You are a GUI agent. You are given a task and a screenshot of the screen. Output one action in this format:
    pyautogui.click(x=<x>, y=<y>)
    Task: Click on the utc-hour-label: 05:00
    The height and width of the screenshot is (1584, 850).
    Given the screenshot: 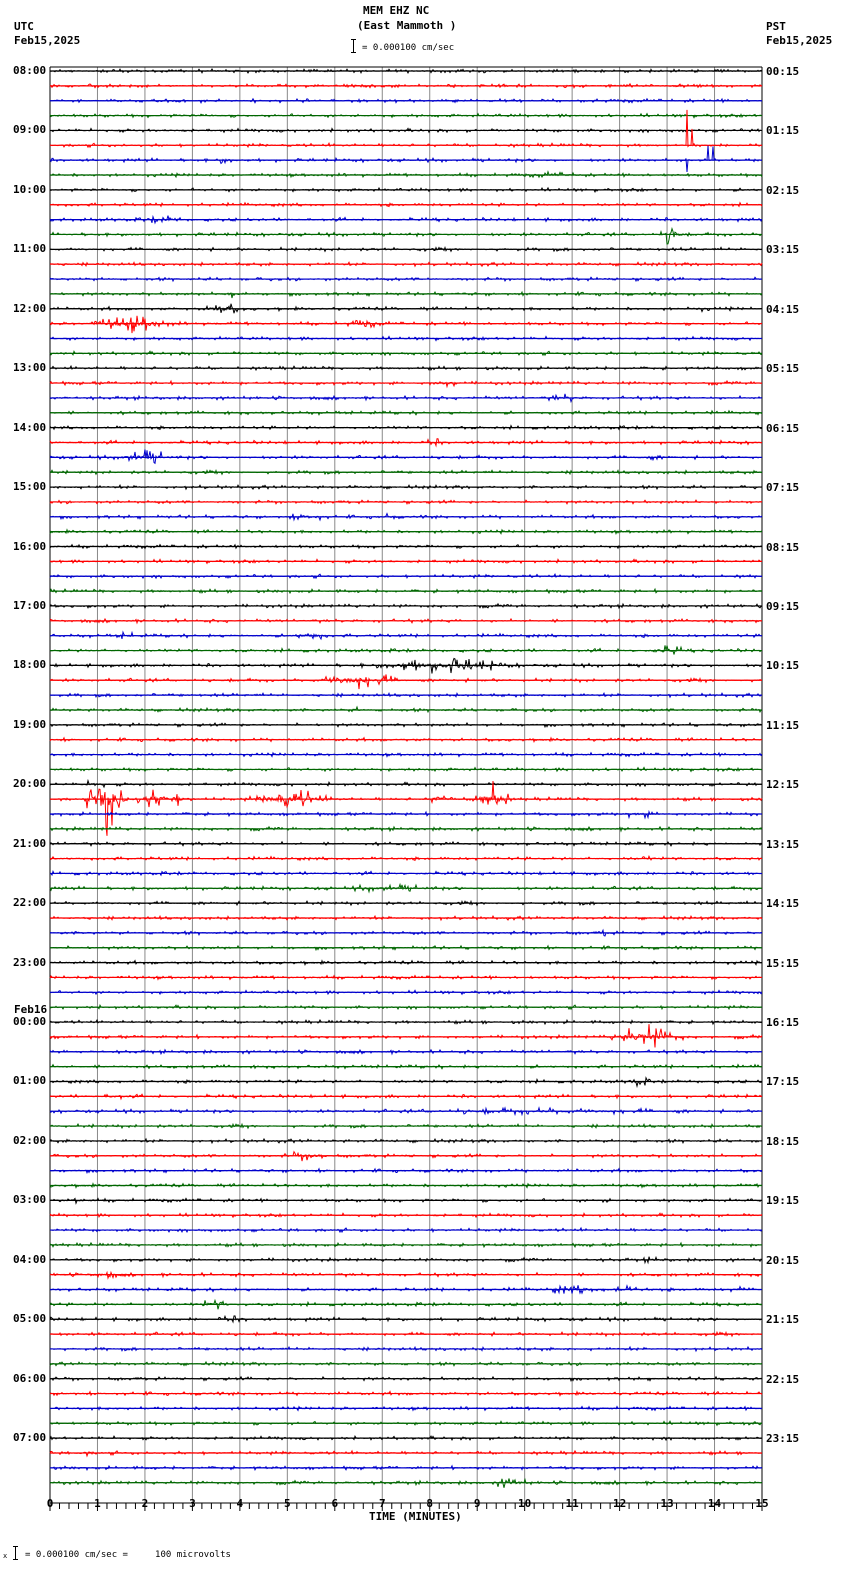 What is the action you would take?
    pyautogui.click(x=30, y=1319)
    